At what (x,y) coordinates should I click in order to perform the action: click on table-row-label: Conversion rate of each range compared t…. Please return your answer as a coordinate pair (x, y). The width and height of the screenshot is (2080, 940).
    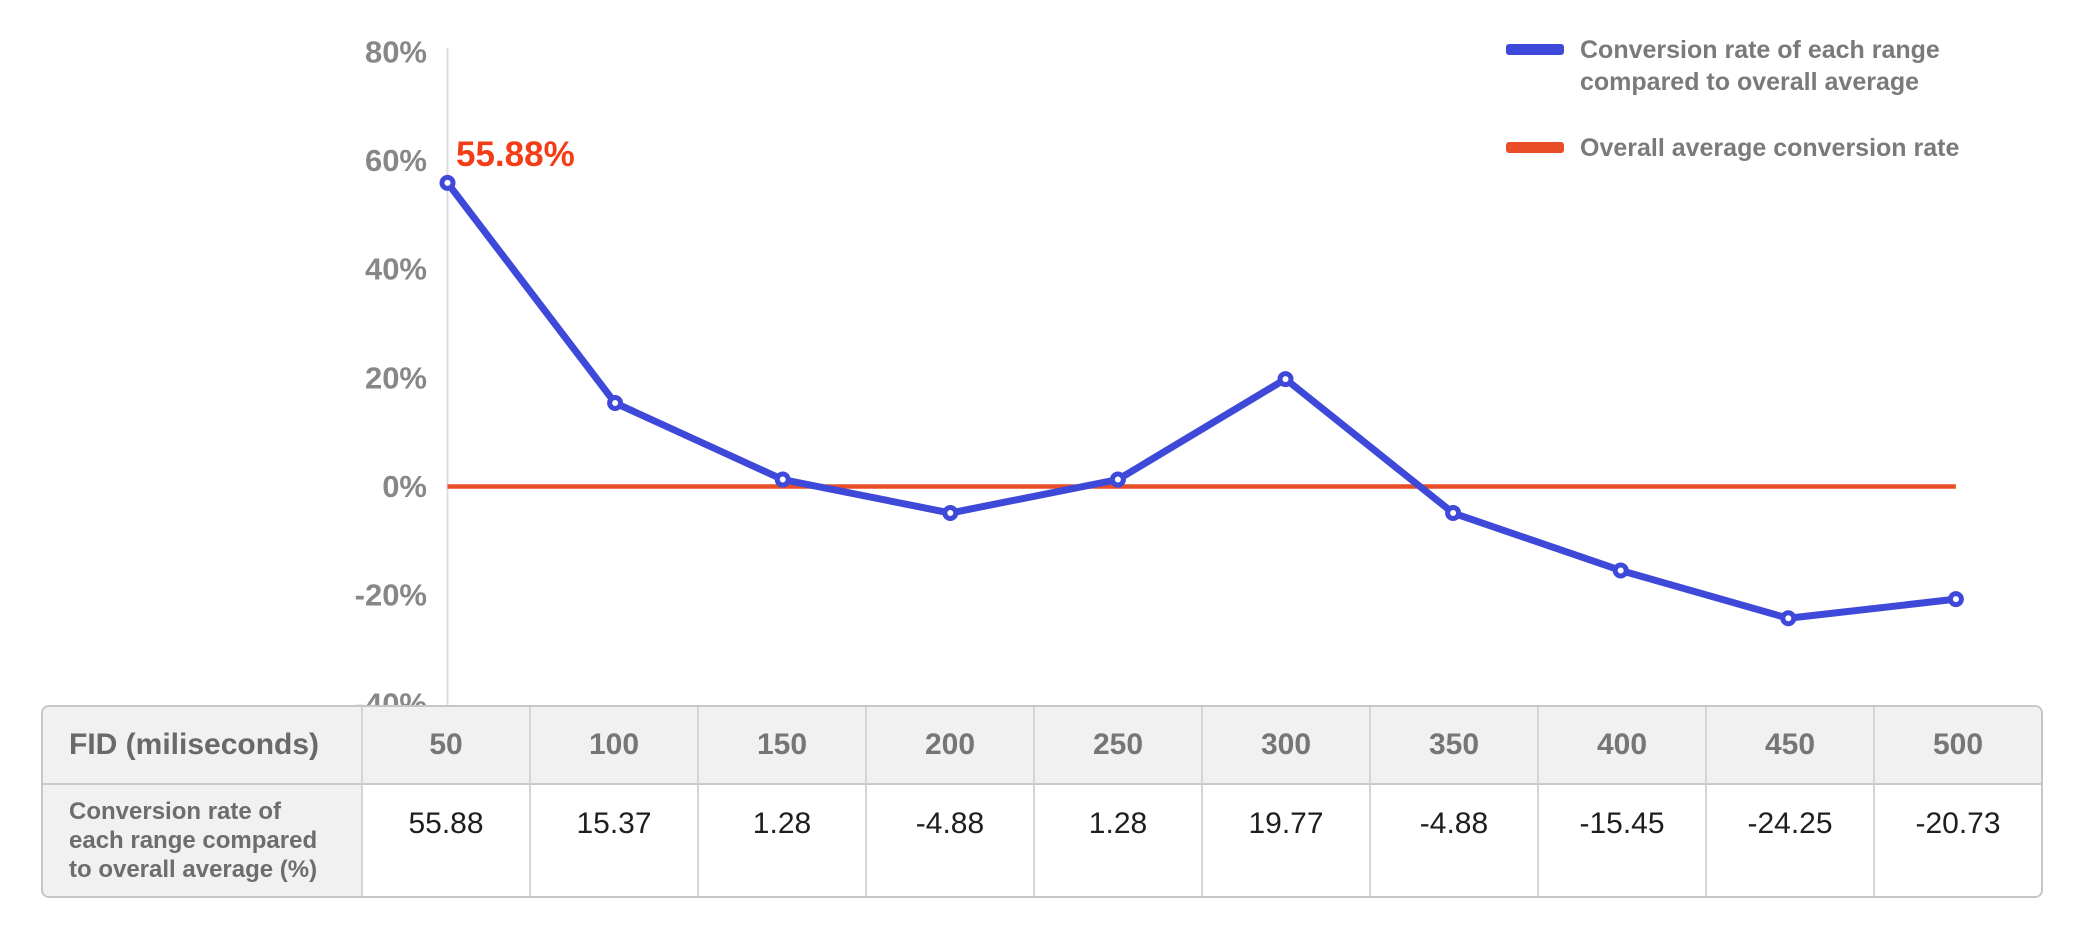
    Looking at the image, I should click on (202, 840).